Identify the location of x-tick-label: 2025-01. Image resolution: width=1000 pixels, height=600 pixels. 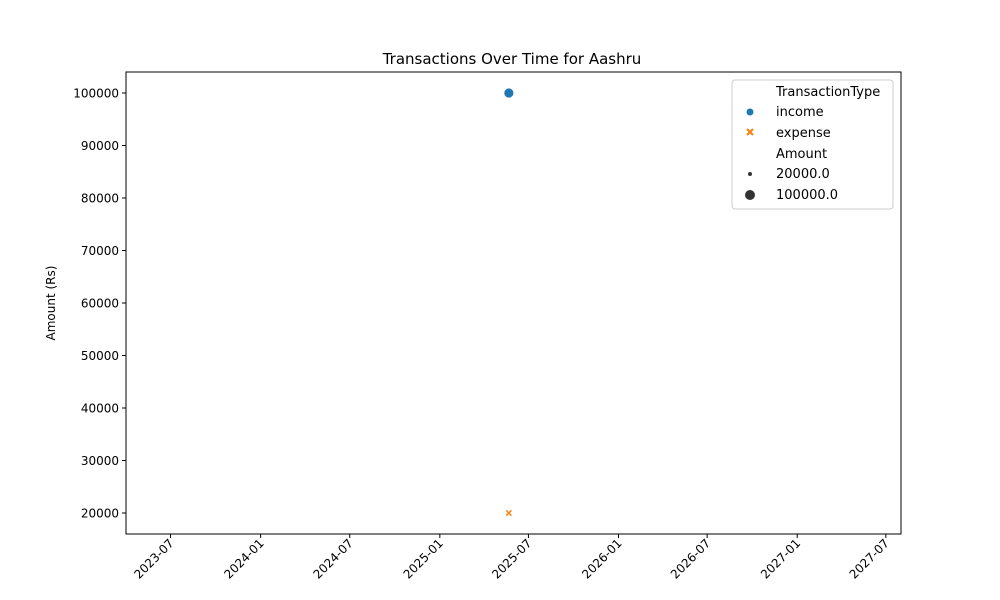
(423, 558).